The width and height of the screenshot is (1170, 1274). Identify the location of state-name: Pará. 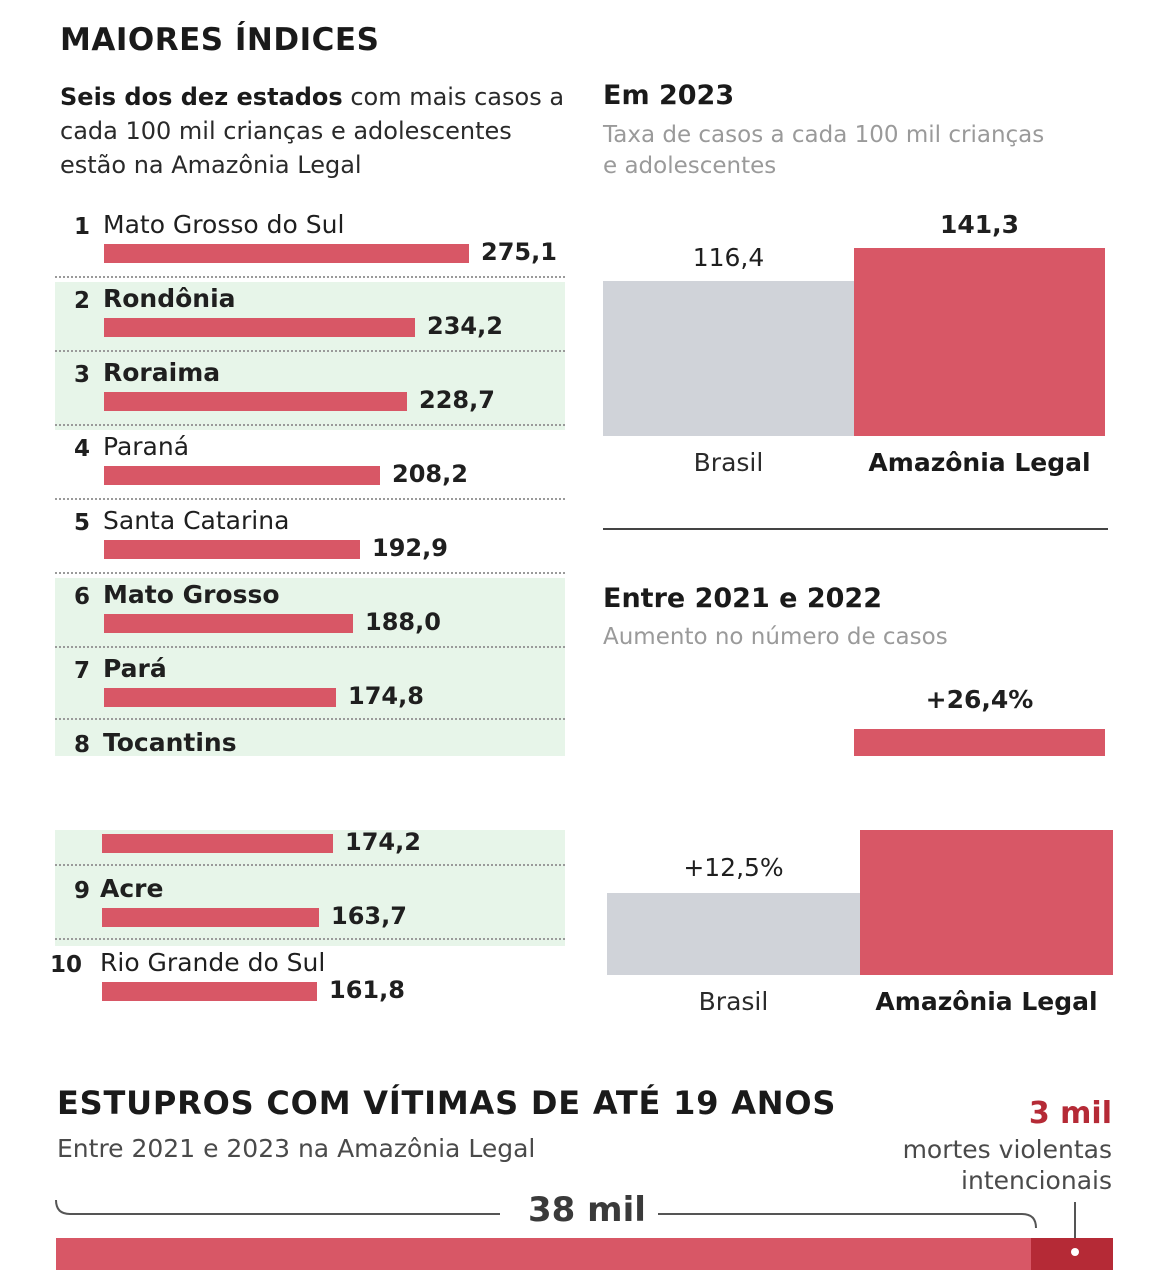
(135, 668).